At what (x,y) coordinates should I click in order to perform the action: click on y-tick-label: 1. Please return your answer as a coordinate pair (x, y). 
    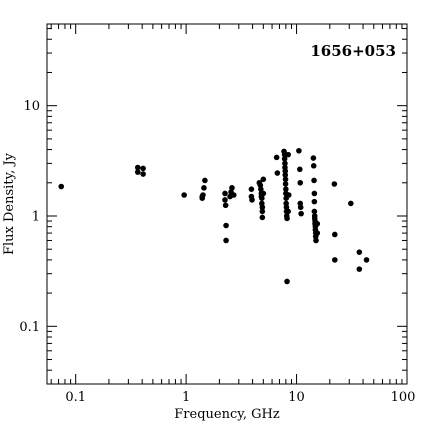
    Looking at the image, I should click on (36, 216).